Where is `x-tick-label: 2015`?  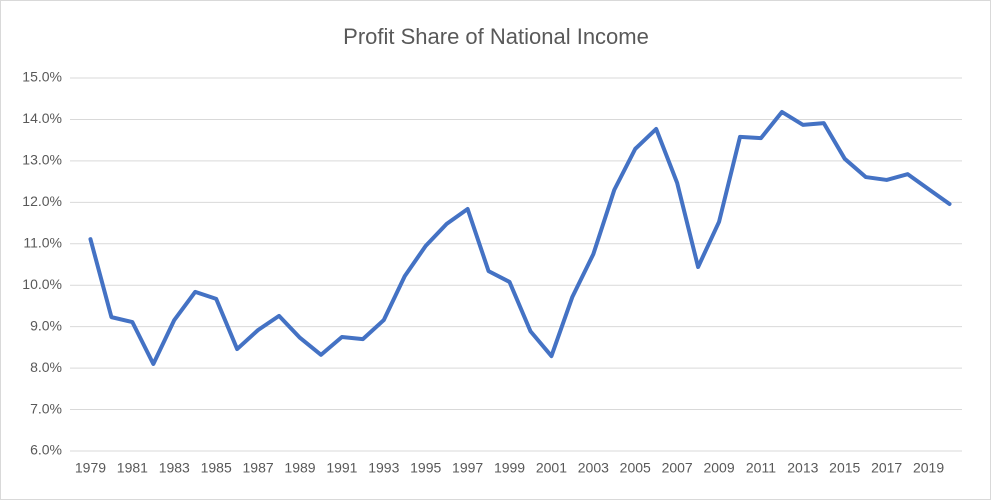
x-tick-label: 2015 is located at coordinates (844, 468).